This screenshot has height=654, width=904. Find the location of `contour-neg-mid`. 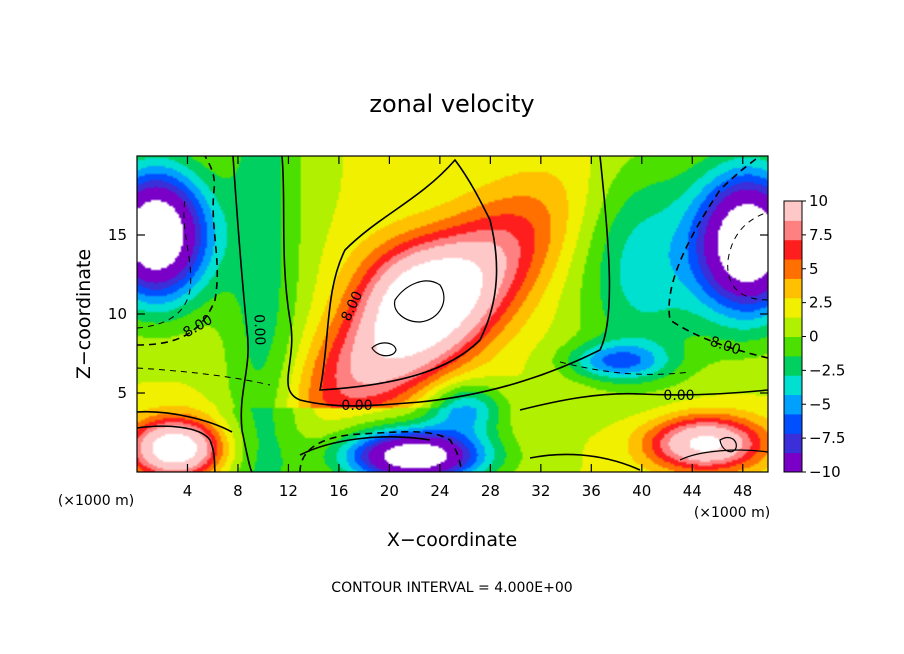

contour-neg-mid is located at coordinates (414, 373).